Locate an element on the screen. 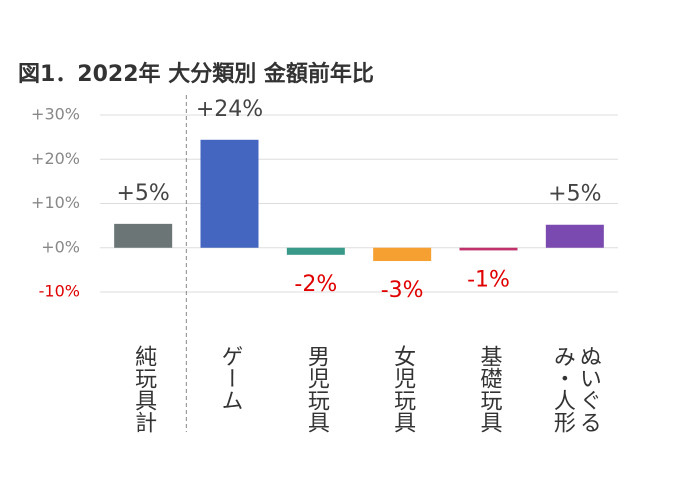 The width and height of the screenshot is (693, 500). y-tick-label: +20% is located at coordinates (55, 158).